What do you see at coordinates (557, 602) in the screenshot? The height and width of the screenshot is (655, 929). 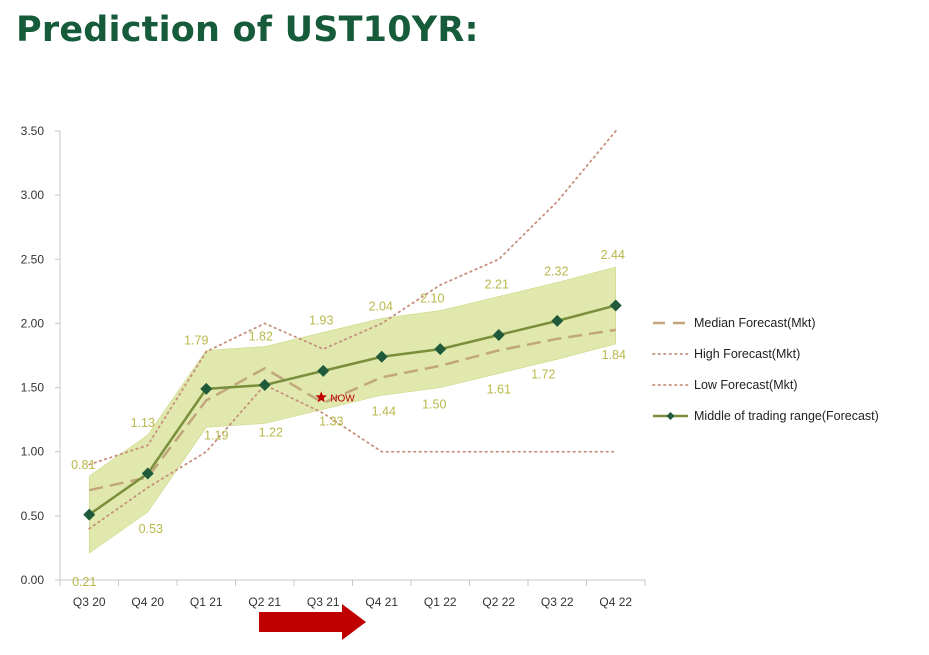 I see `x-tick-label: Q3 22` at bounding box center [557, 602].